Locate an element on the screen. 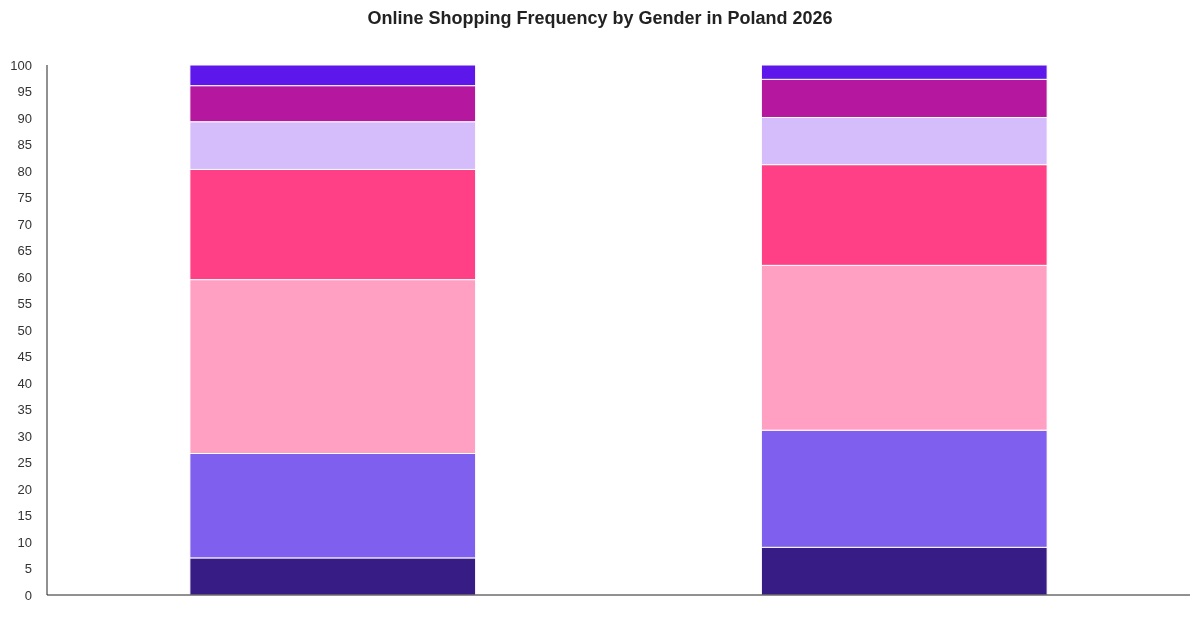 Image resolution: width=1200 pixels, height=628 pixels. y-tick-label: 35 is located at coordinates (24, 410).